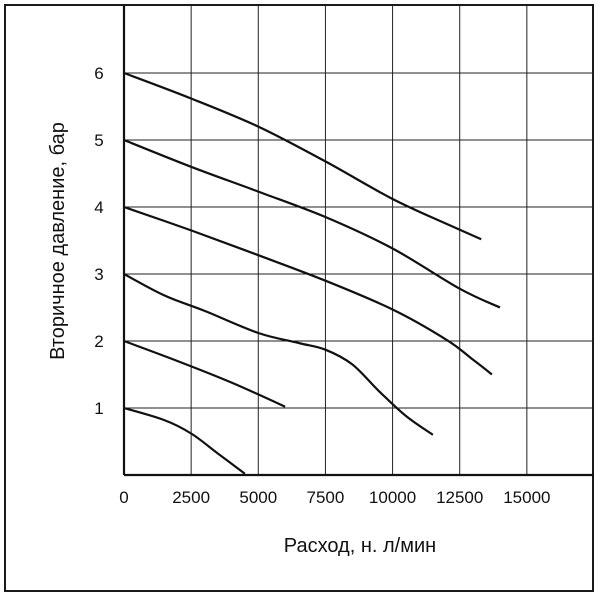  What do you see at coordinates (98, 207) in the screenshot?
I see `y-tick-label: 4` at bounding box center [98, 207].